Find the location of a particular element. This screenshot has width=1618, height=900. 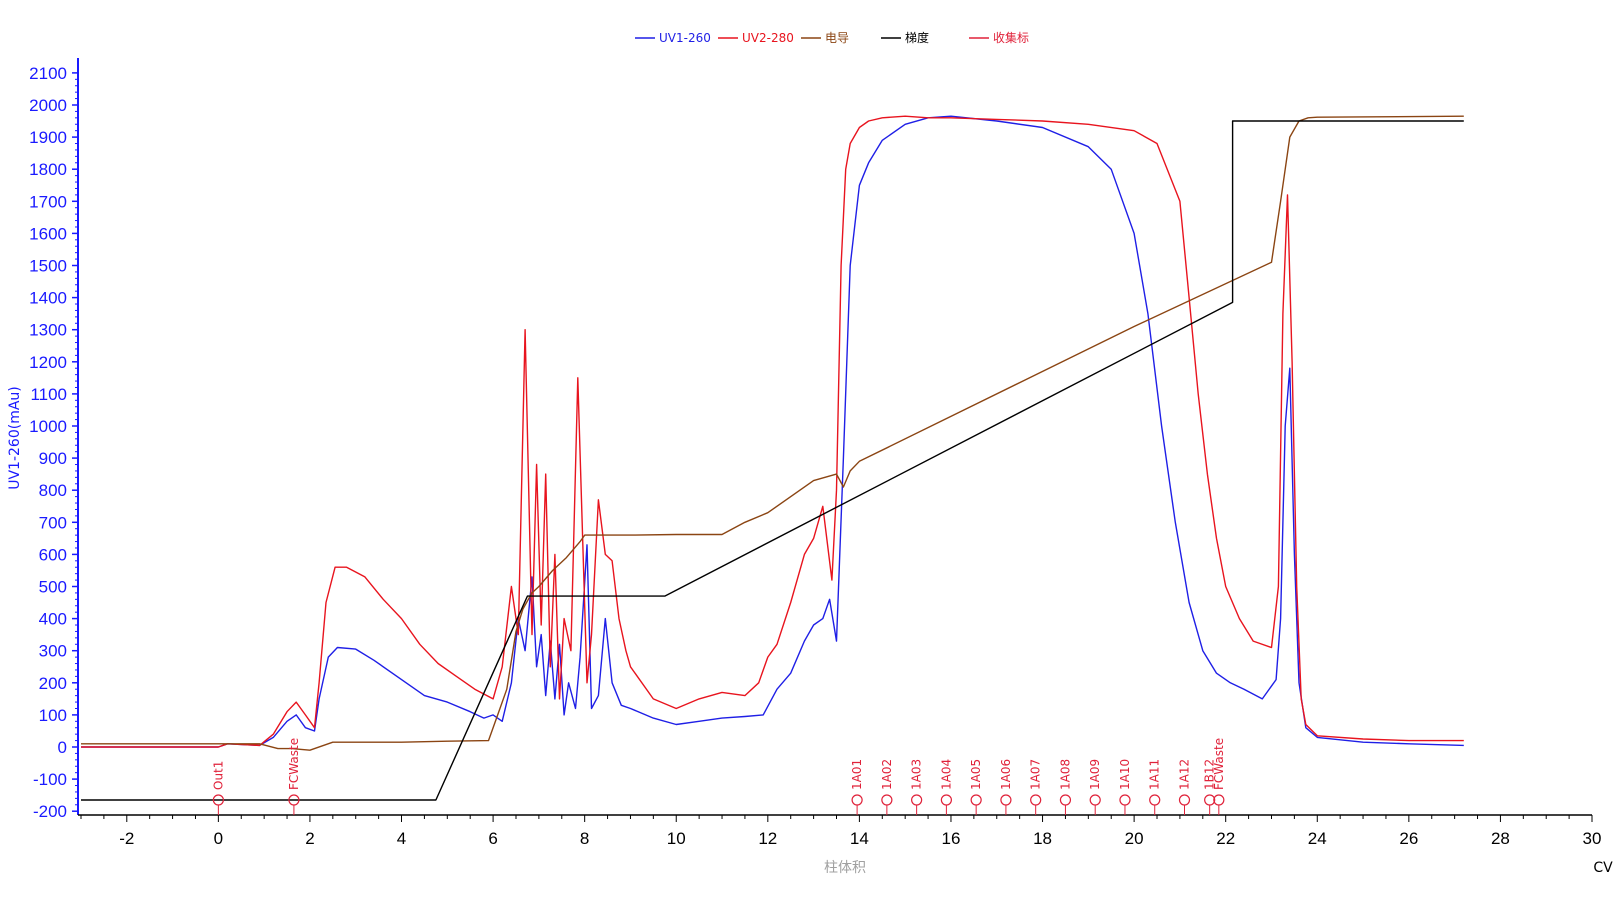

fraction-marker: 1A03 is located at coordinates (917, 787).